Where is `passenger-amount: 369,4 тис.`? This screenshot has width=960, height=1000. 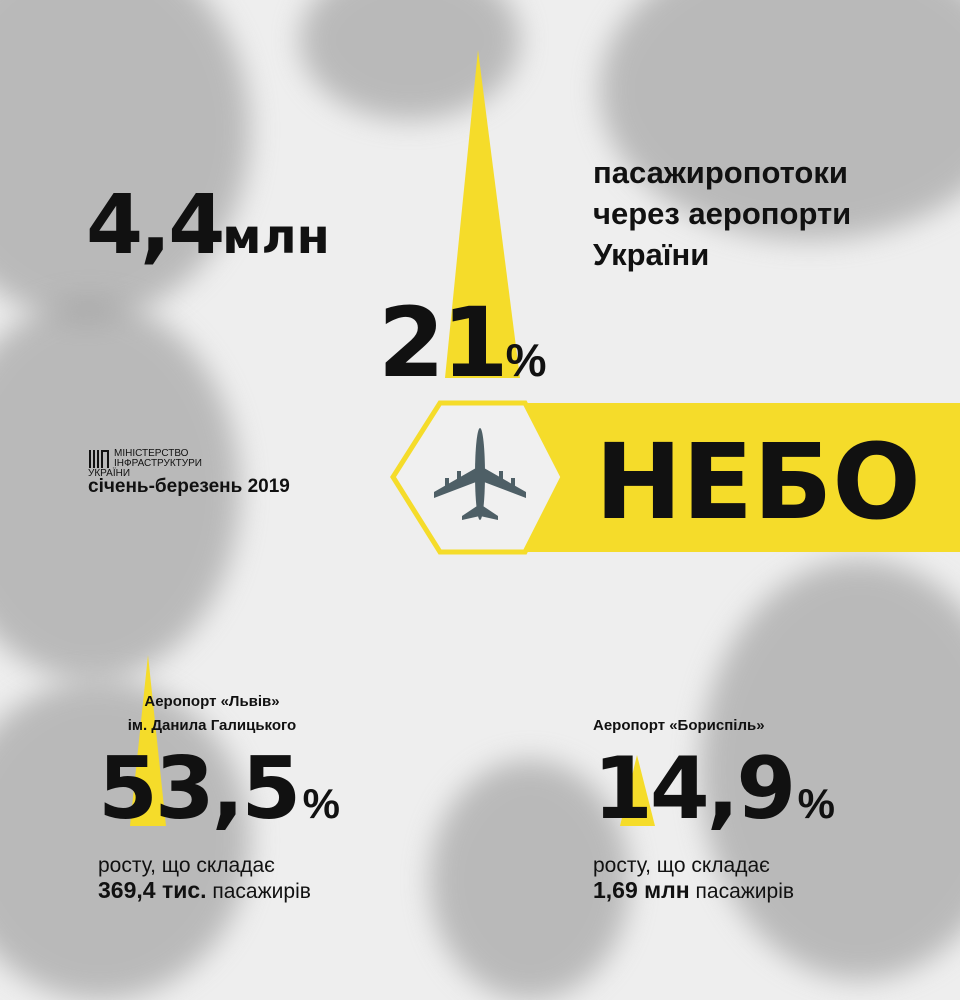 passenger-amount: 369,4 тис. is located at coordinates (152, 890).